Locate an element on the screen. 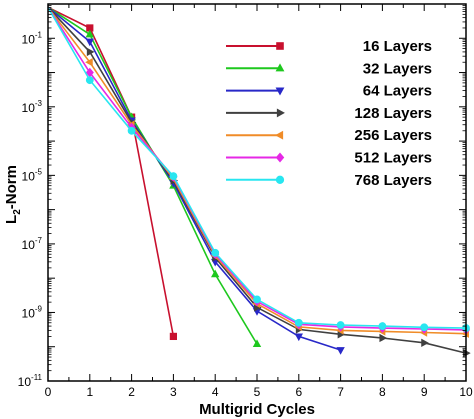 The height and width of the screenshot is (419, 474). legend-entry: 512 Layers is located at coordinates (329, 158).